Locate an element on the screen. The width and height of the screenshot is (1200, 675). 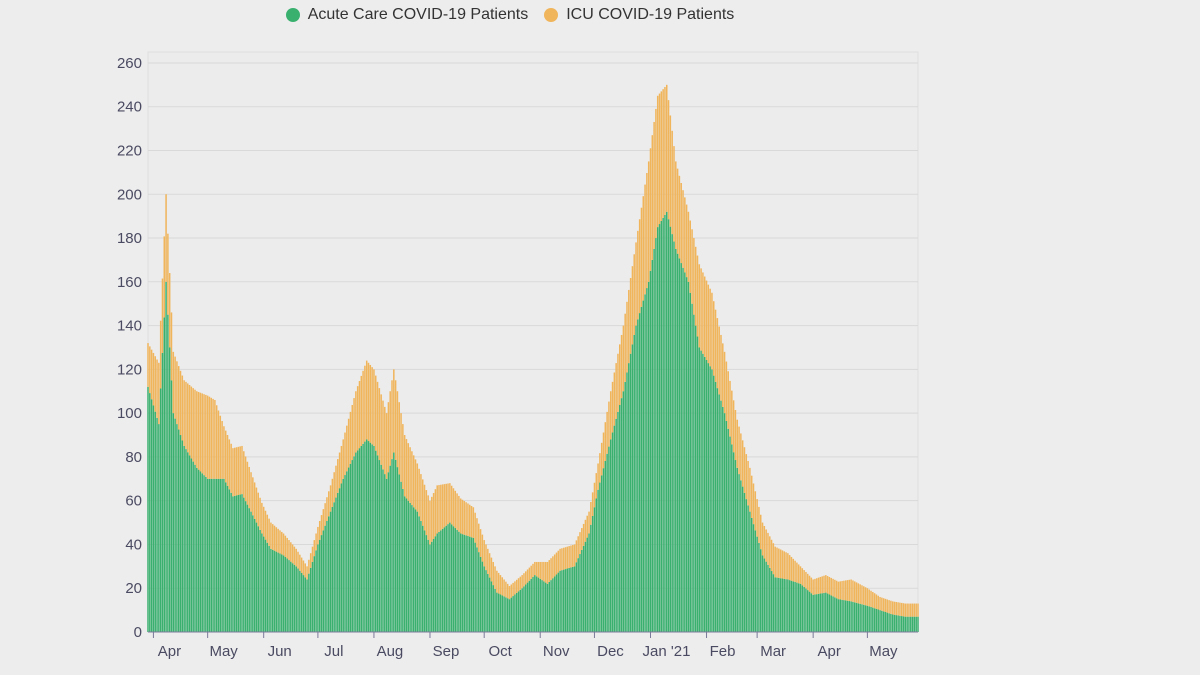
y-tick-label: 20 is located at coordinates (133, 588).